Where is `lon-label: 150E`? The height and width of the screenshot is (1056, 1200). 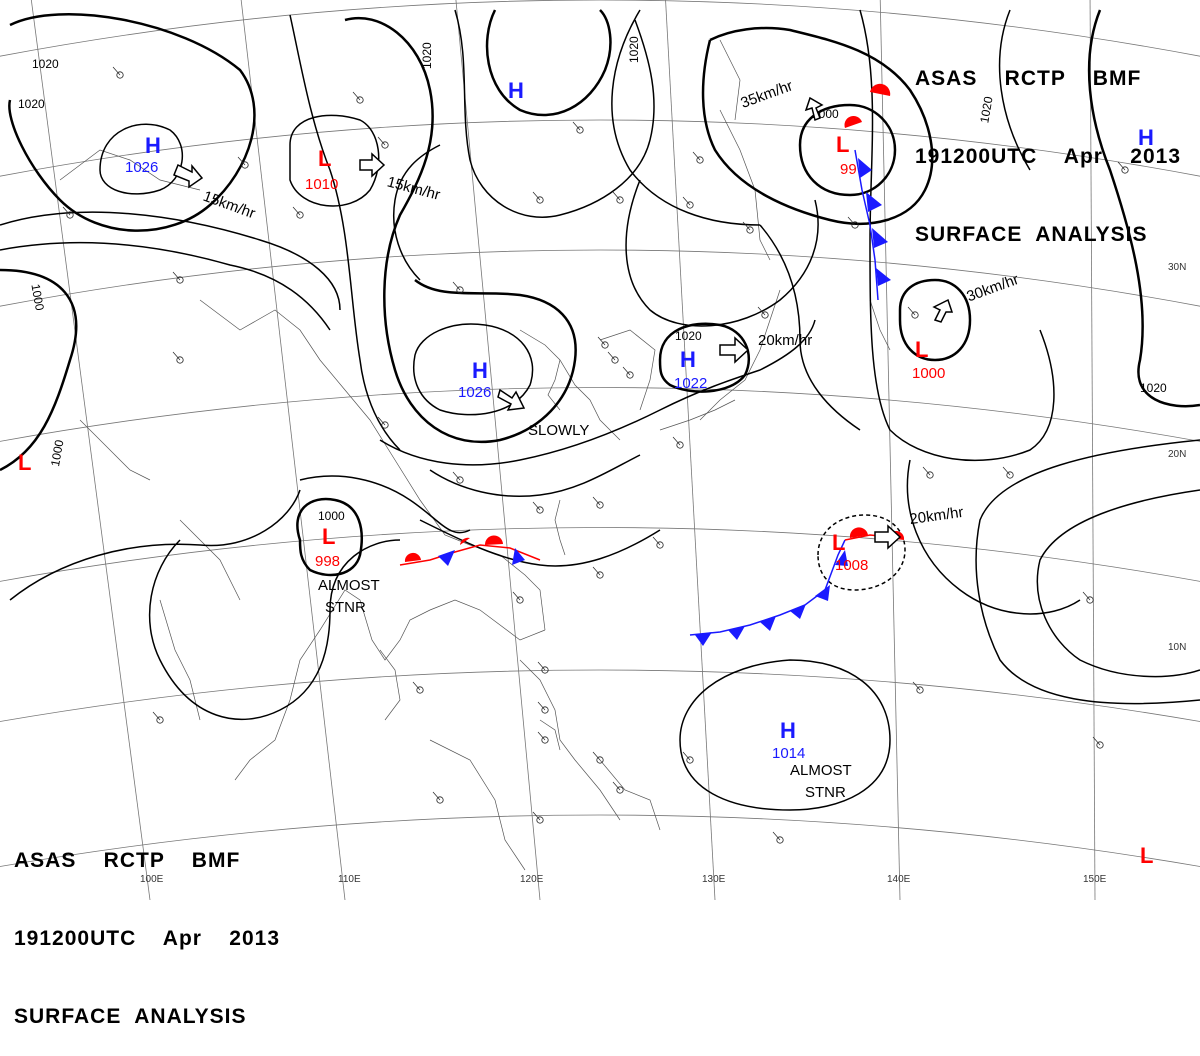 lon-label: 150E is located at coordinates (1095, 879).